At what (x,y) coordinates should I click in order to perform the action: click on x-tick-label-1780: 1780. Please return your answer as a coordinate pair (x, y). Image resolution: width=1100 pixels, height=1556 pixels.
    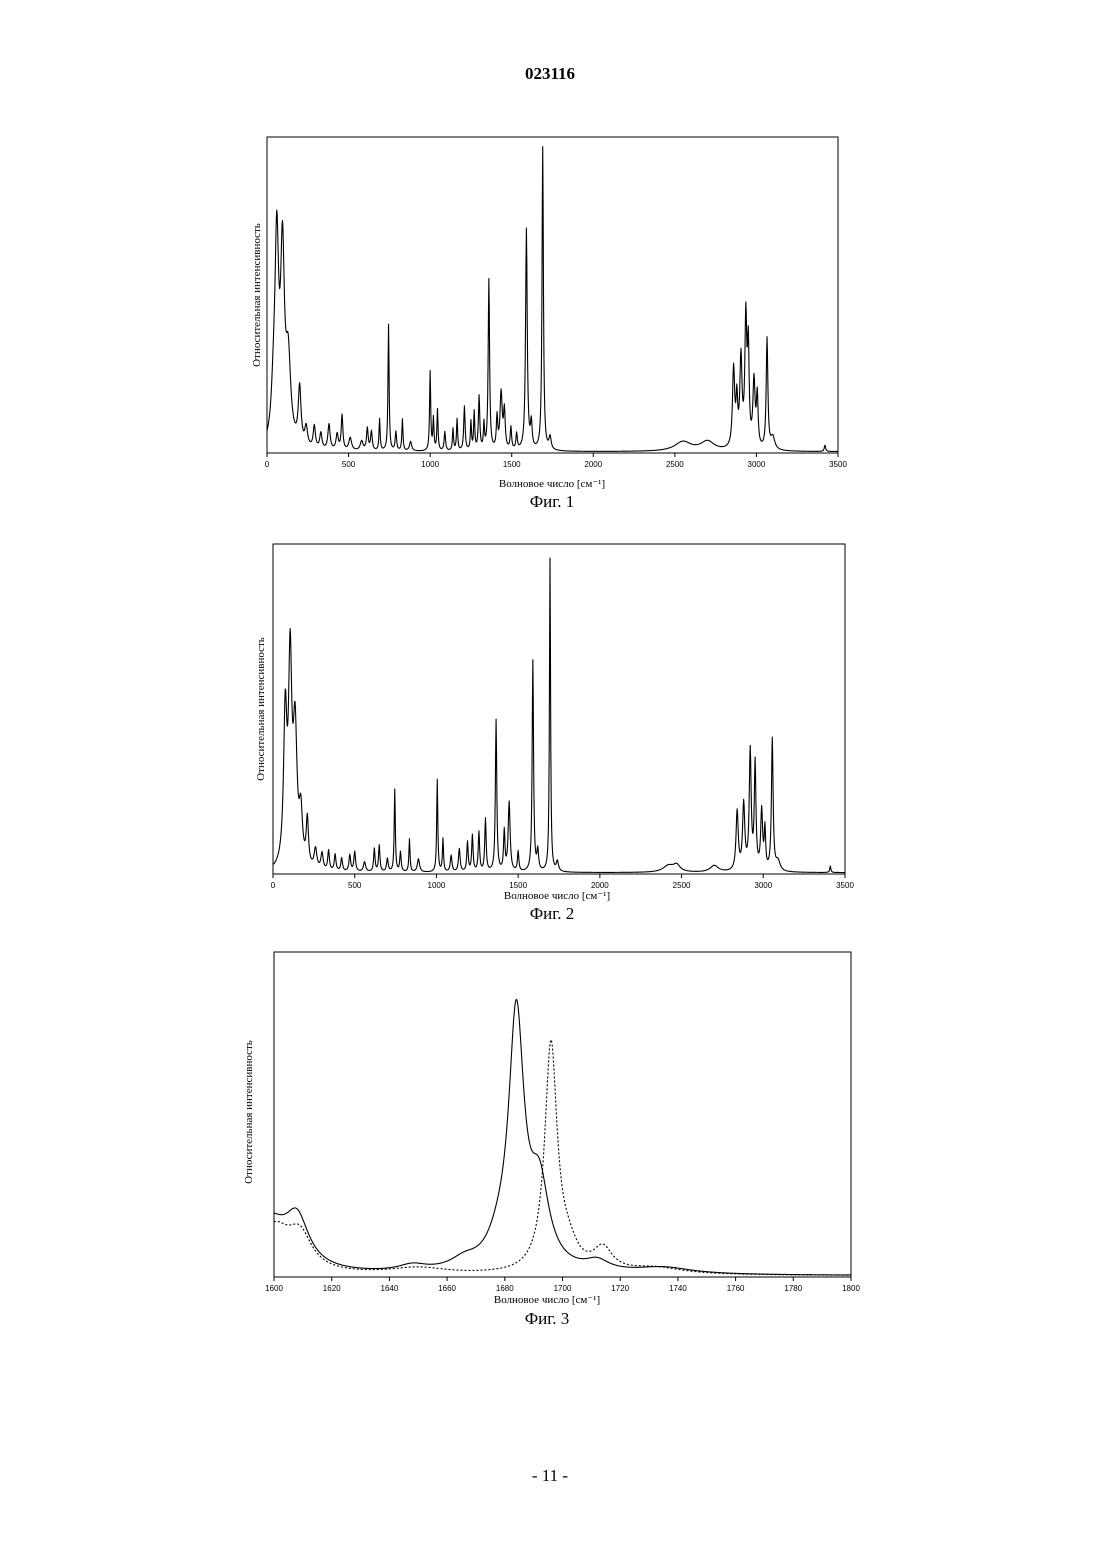
    Looking at the image, I should click on (793, 1288).